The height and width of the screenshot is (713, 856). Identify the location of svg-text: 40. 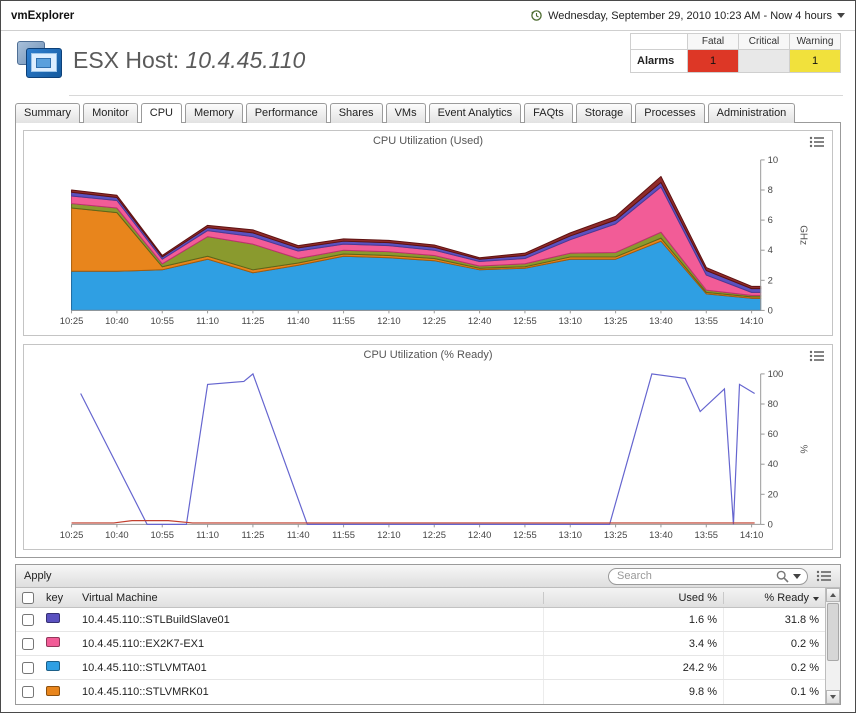
(773, 463).